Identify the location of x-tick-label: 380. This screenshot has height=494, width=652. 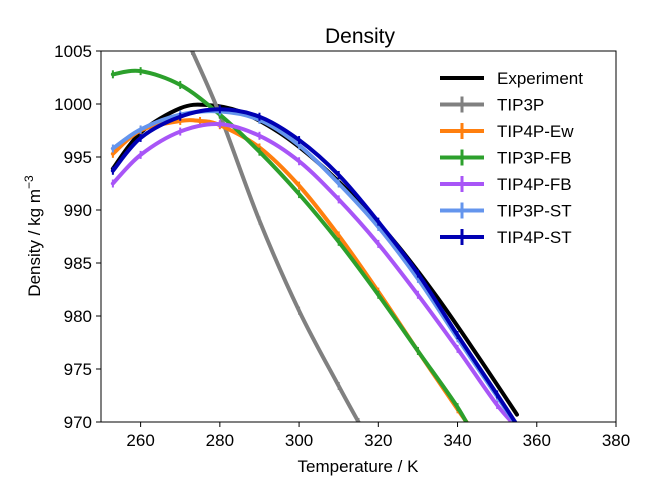
(616, 440).